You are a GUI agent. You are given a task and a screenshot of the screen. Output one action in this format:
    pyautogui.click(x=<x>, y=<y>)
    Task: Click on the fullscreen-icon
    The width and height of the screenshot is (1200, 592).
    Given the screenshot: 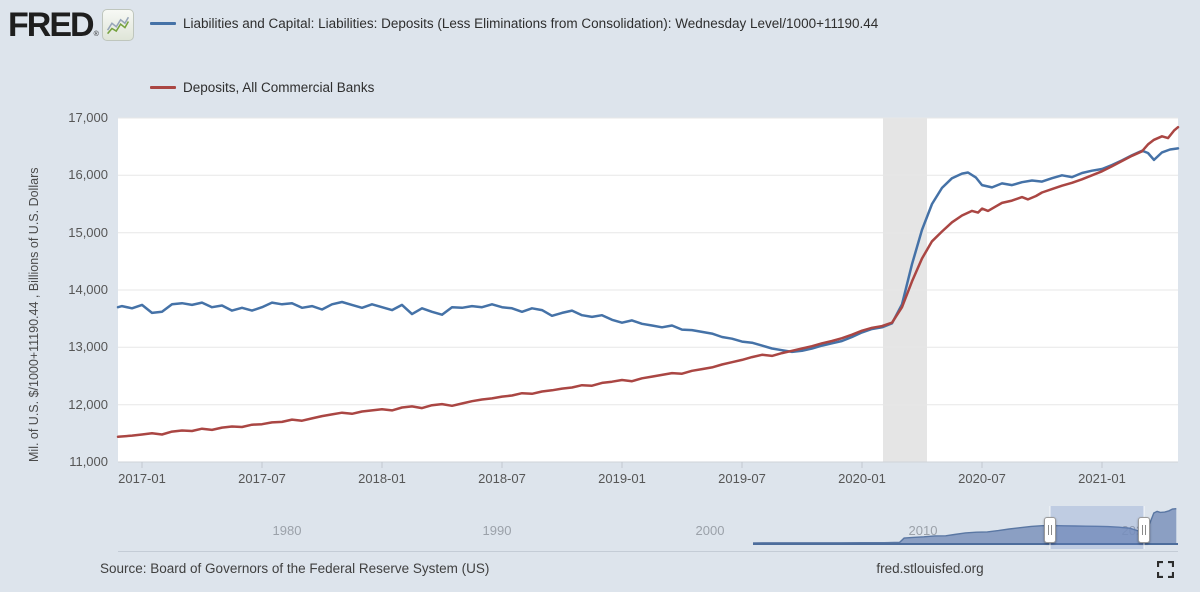 What is the action you would take?
    pyautogui.click(x=1165, y=569)
    